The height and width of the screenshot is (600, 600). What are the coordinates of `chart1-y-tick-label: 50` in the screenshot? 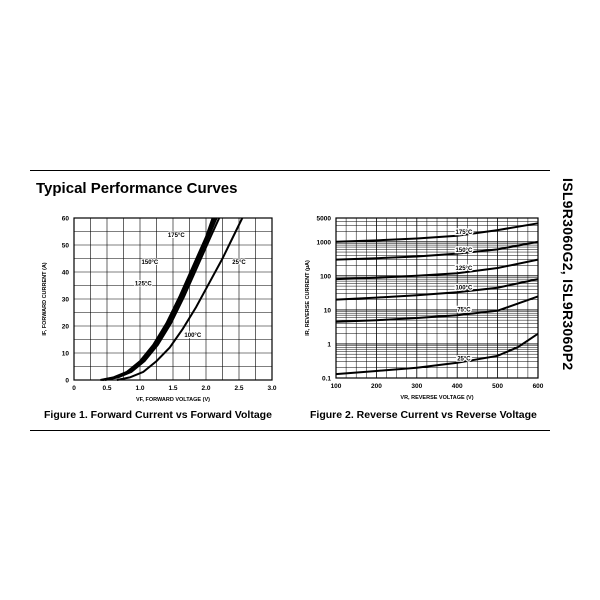 It's located at (66, 246).